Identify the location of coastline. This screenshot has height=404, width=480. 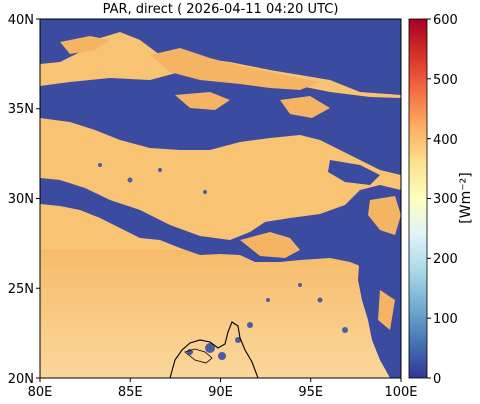
(214, 349).